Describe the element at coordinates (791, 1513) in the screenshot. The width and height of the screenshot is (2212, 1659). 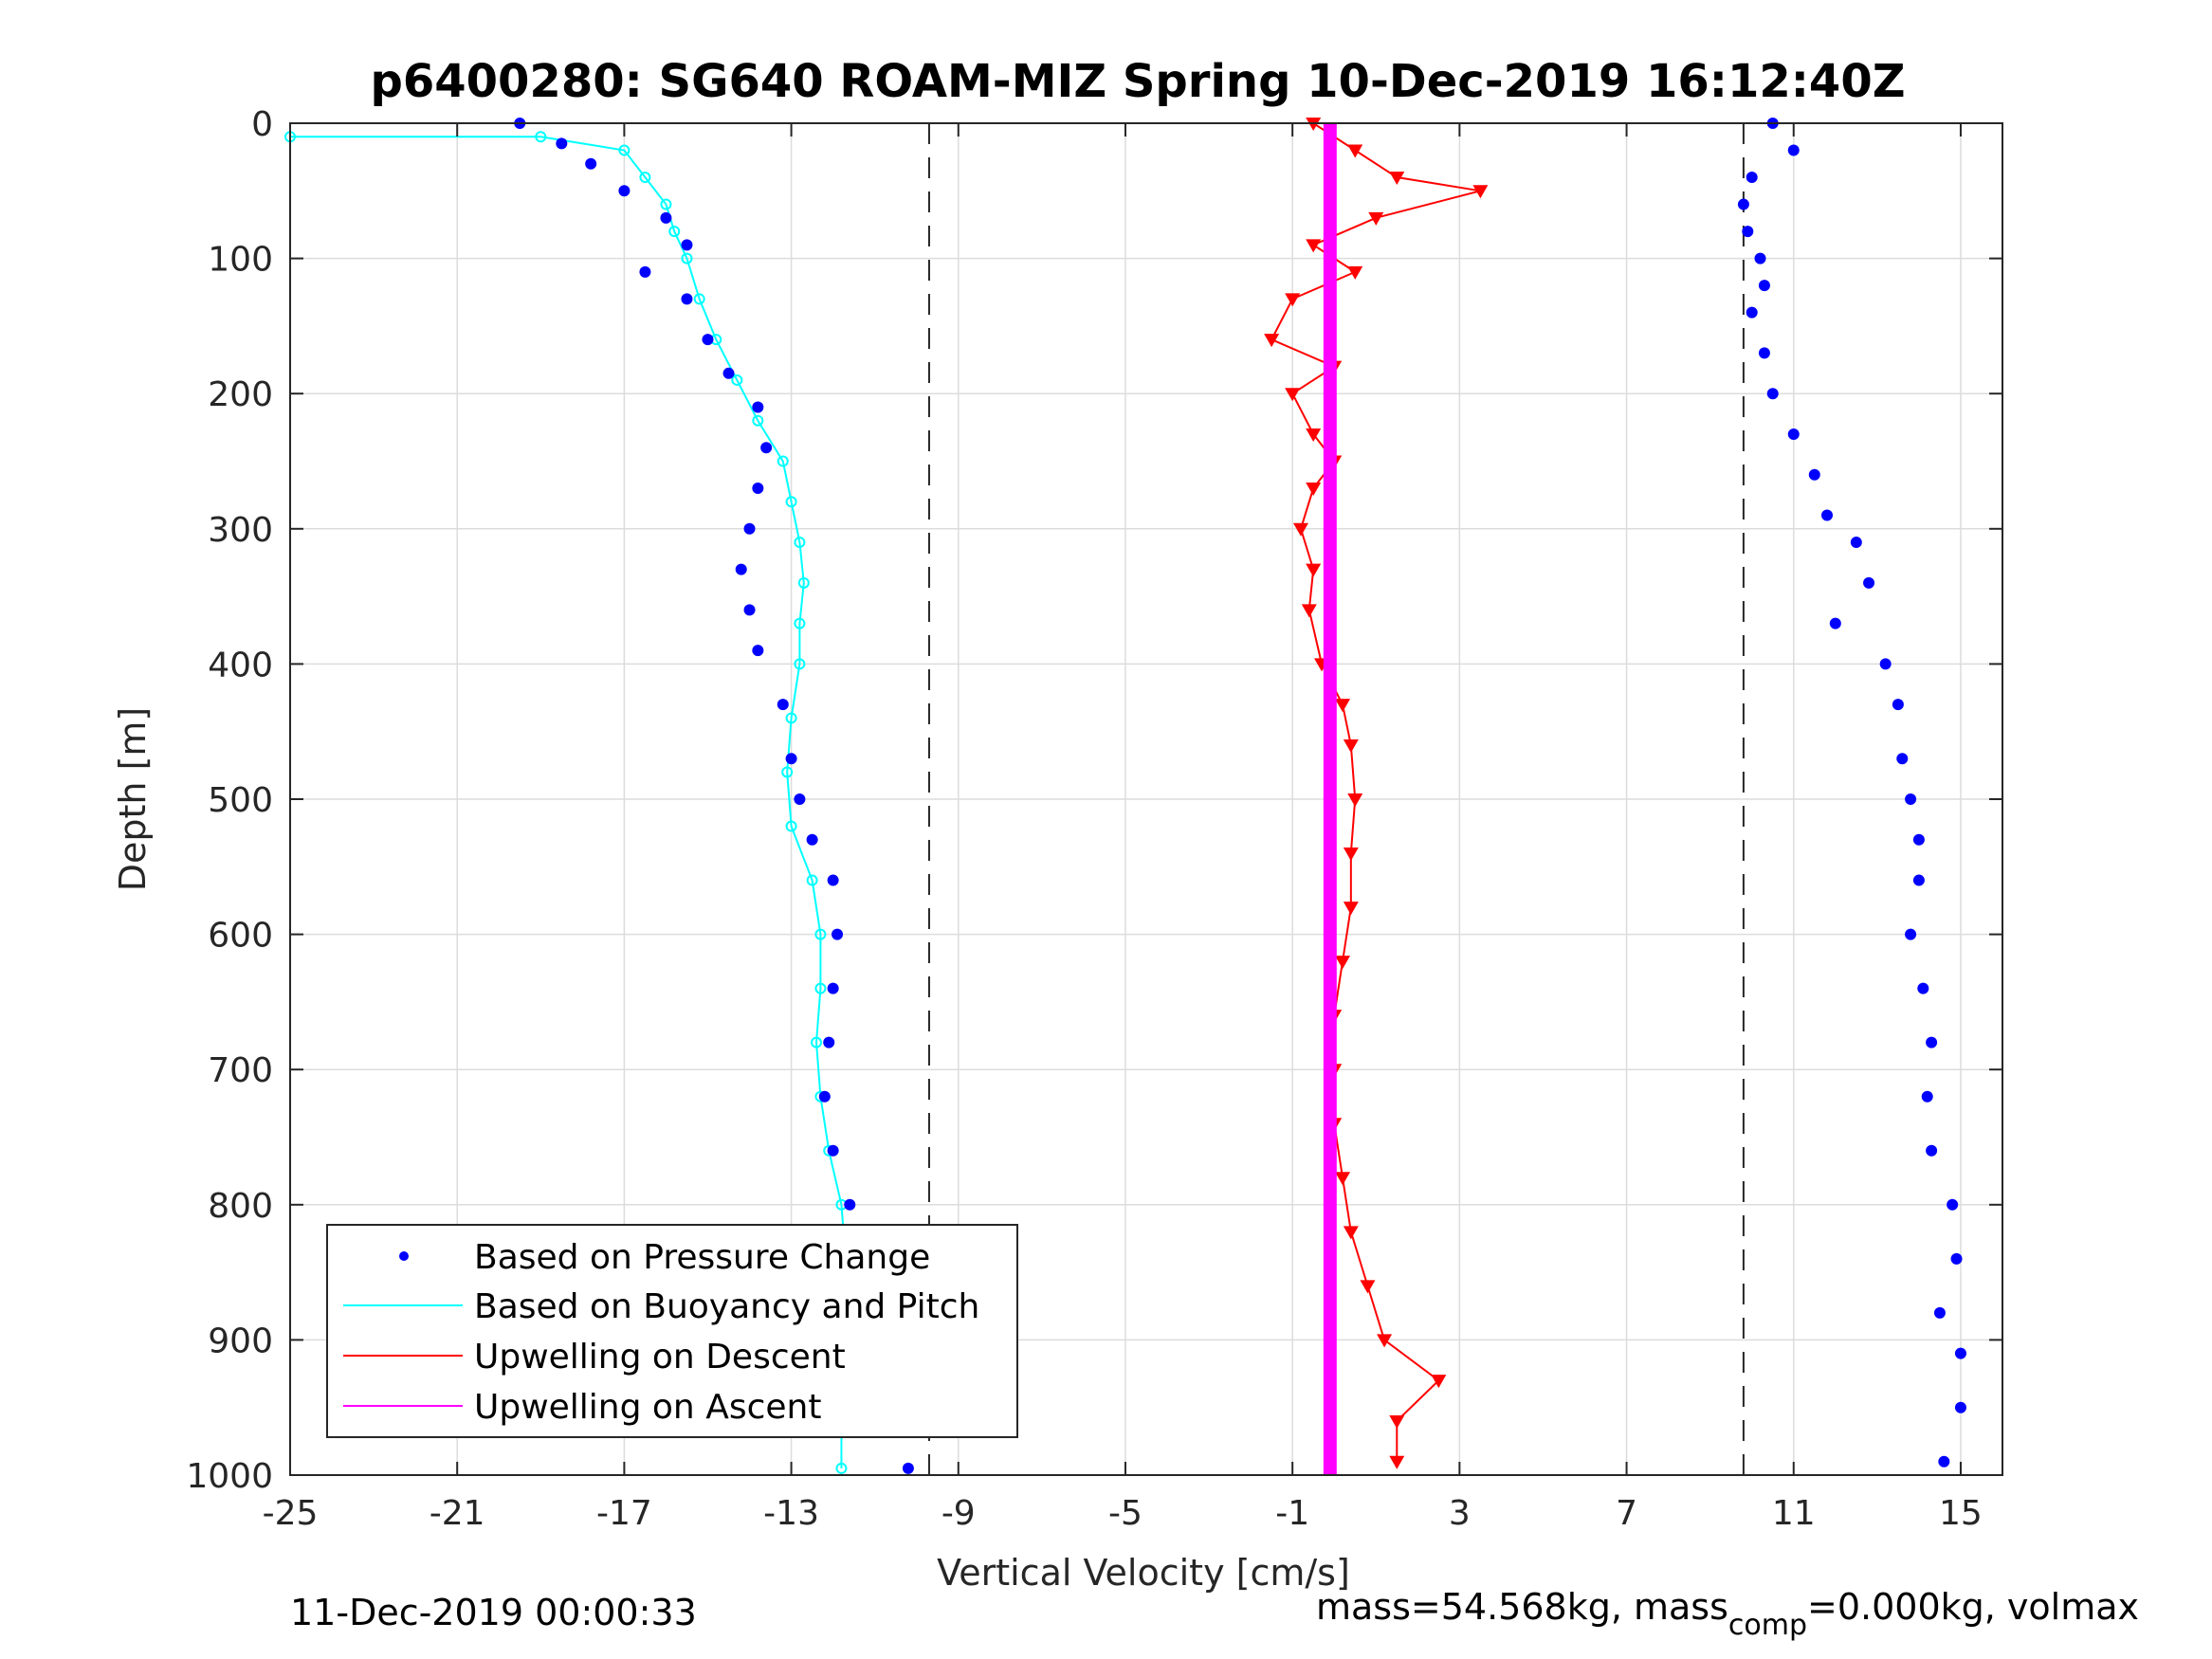
I see `x-tick-label: -13` at that location.